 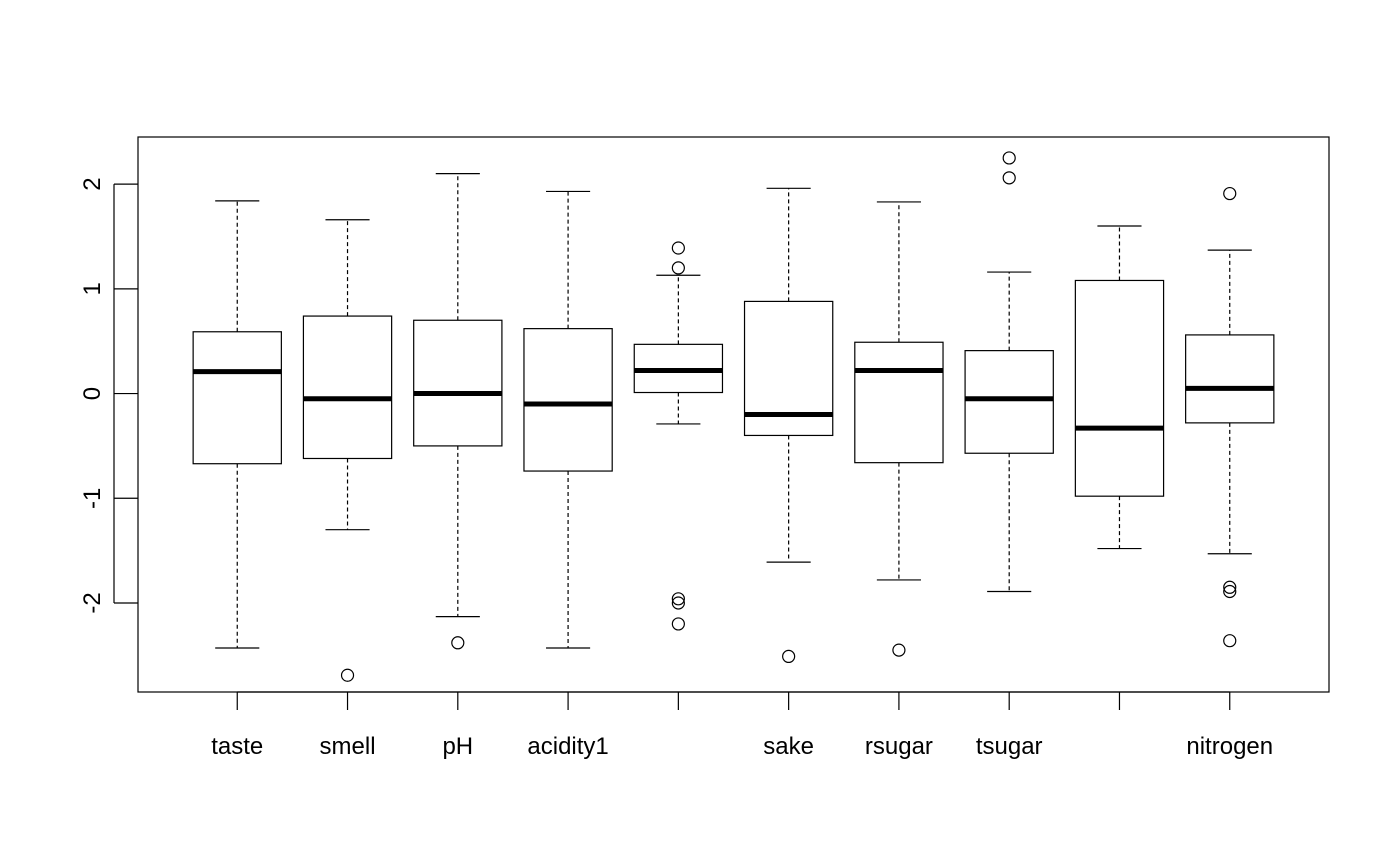 What do you see at coordinates (567, 746) in the screenshot?
I see `x-tick-label: acidity1` at bounding box center [567, 746].